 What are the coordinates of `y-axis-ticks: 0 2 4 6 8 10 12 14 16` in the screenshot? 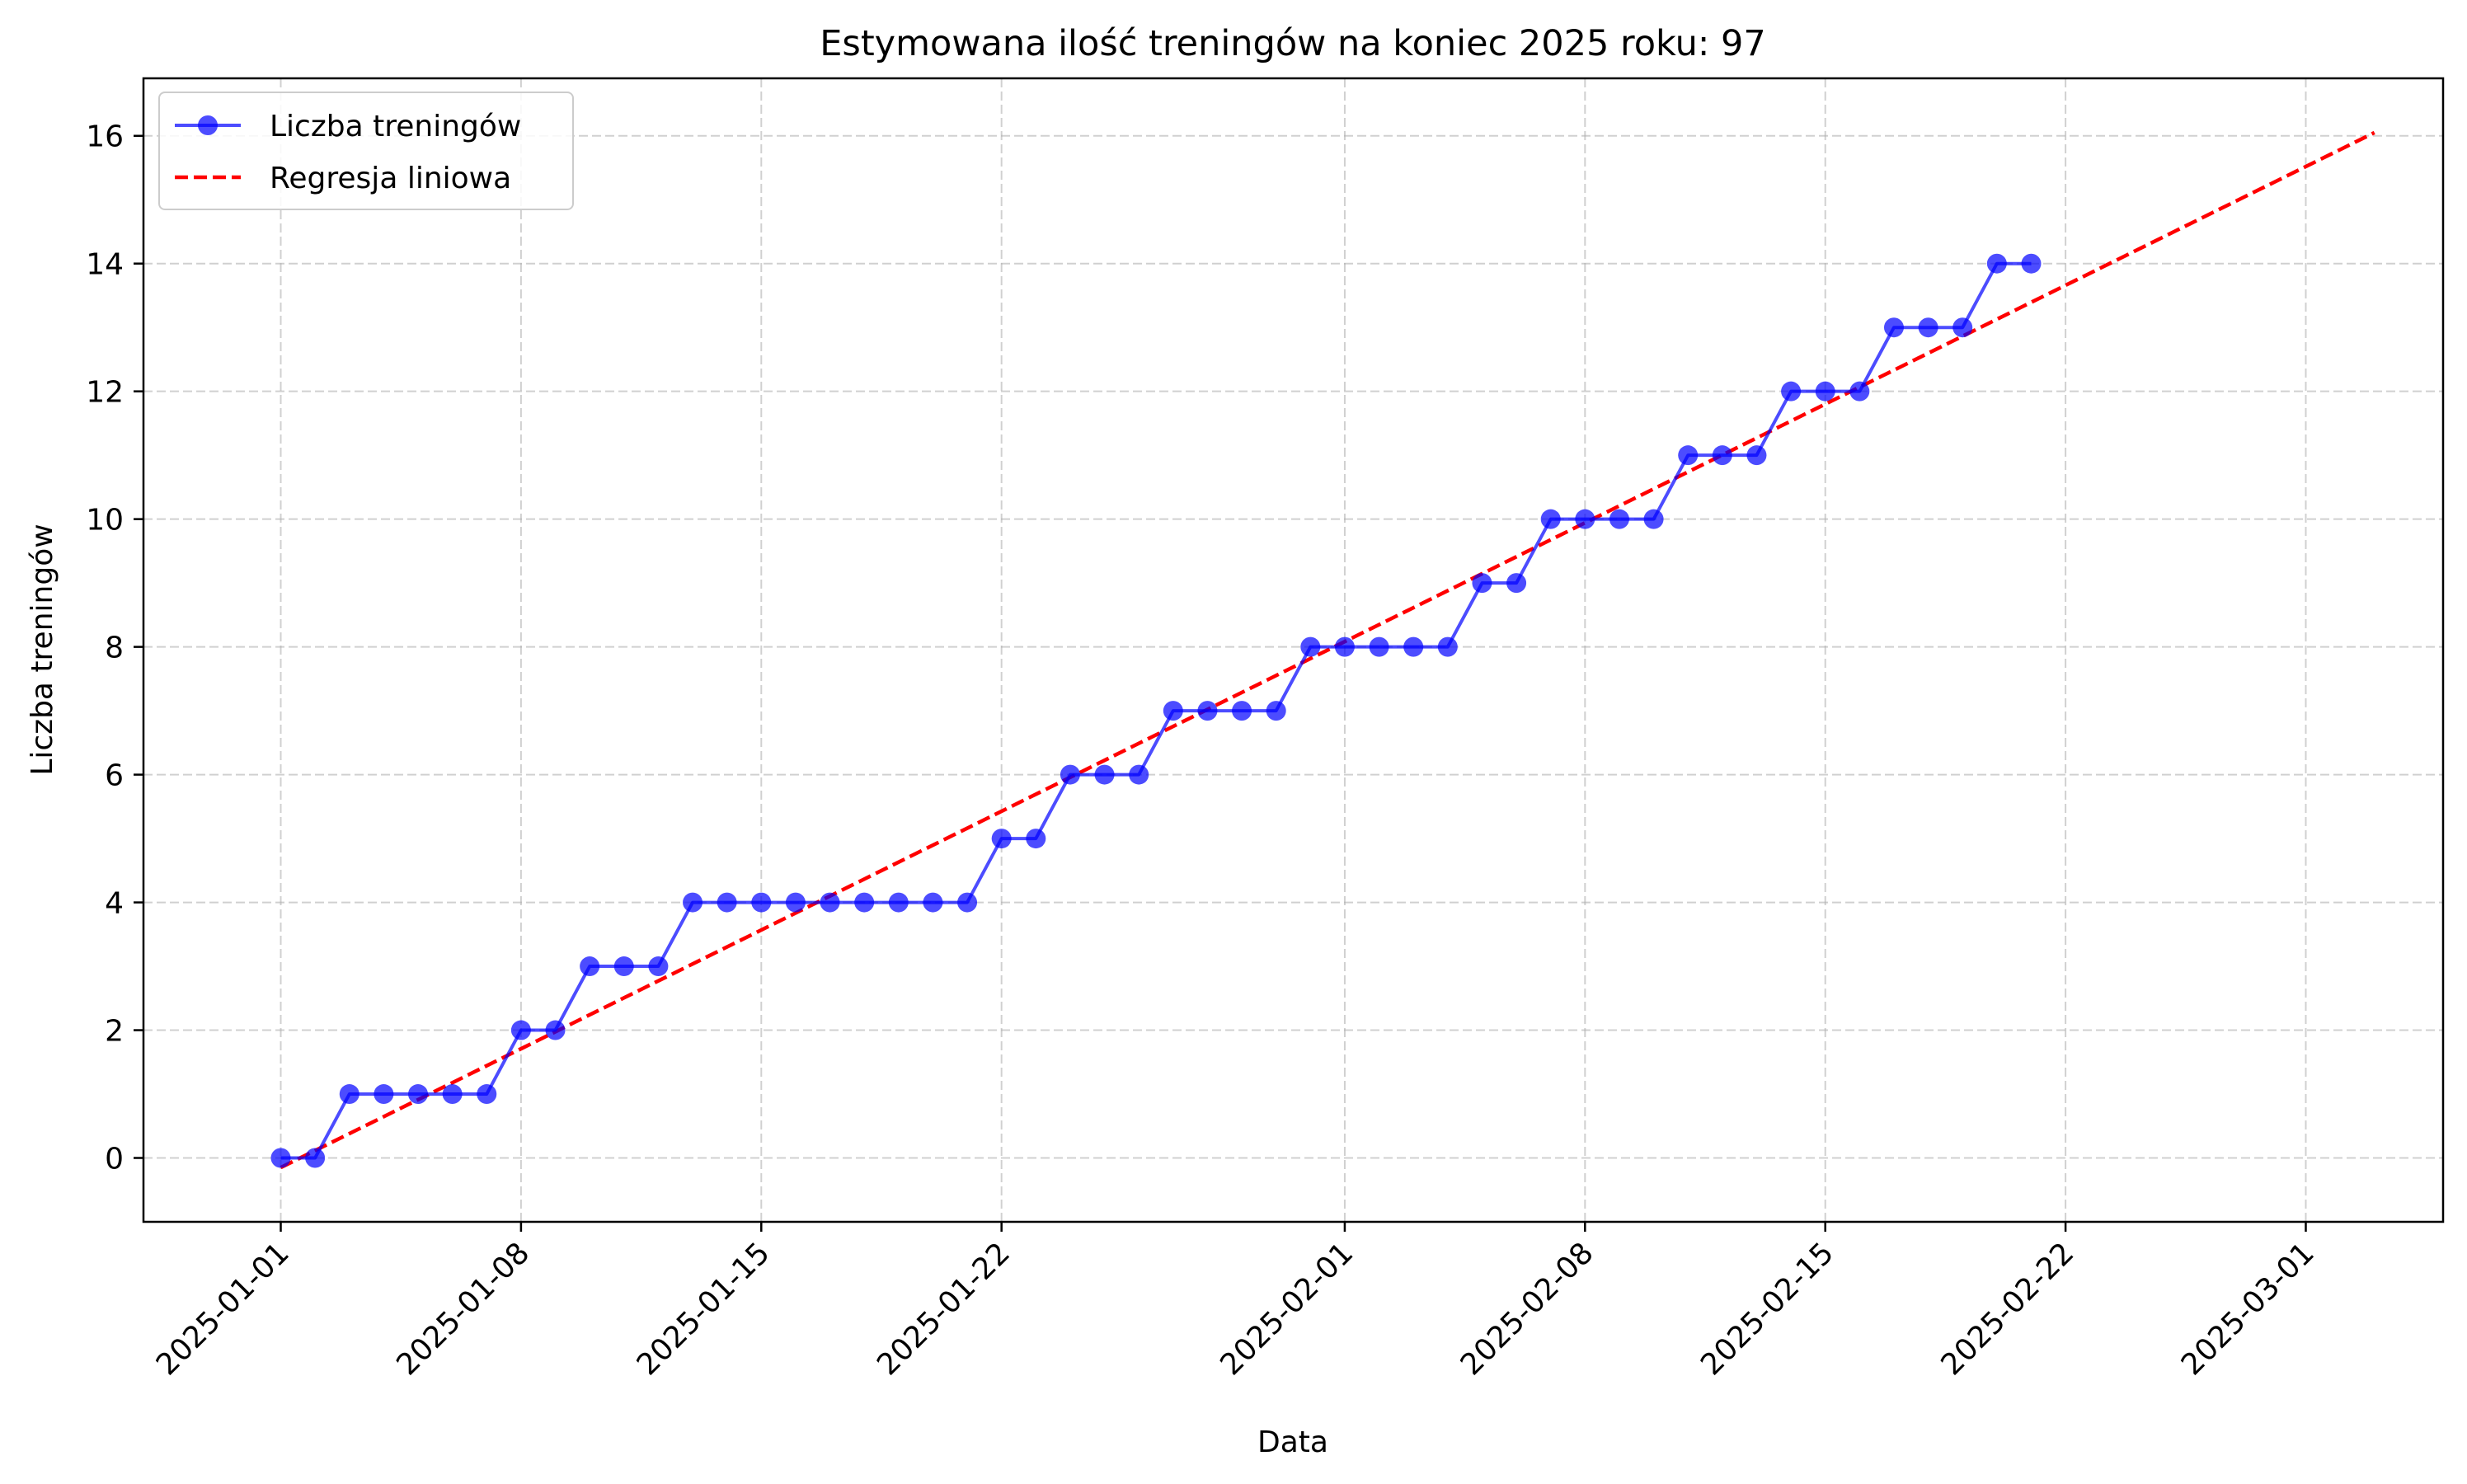 It's located at (115, 648).